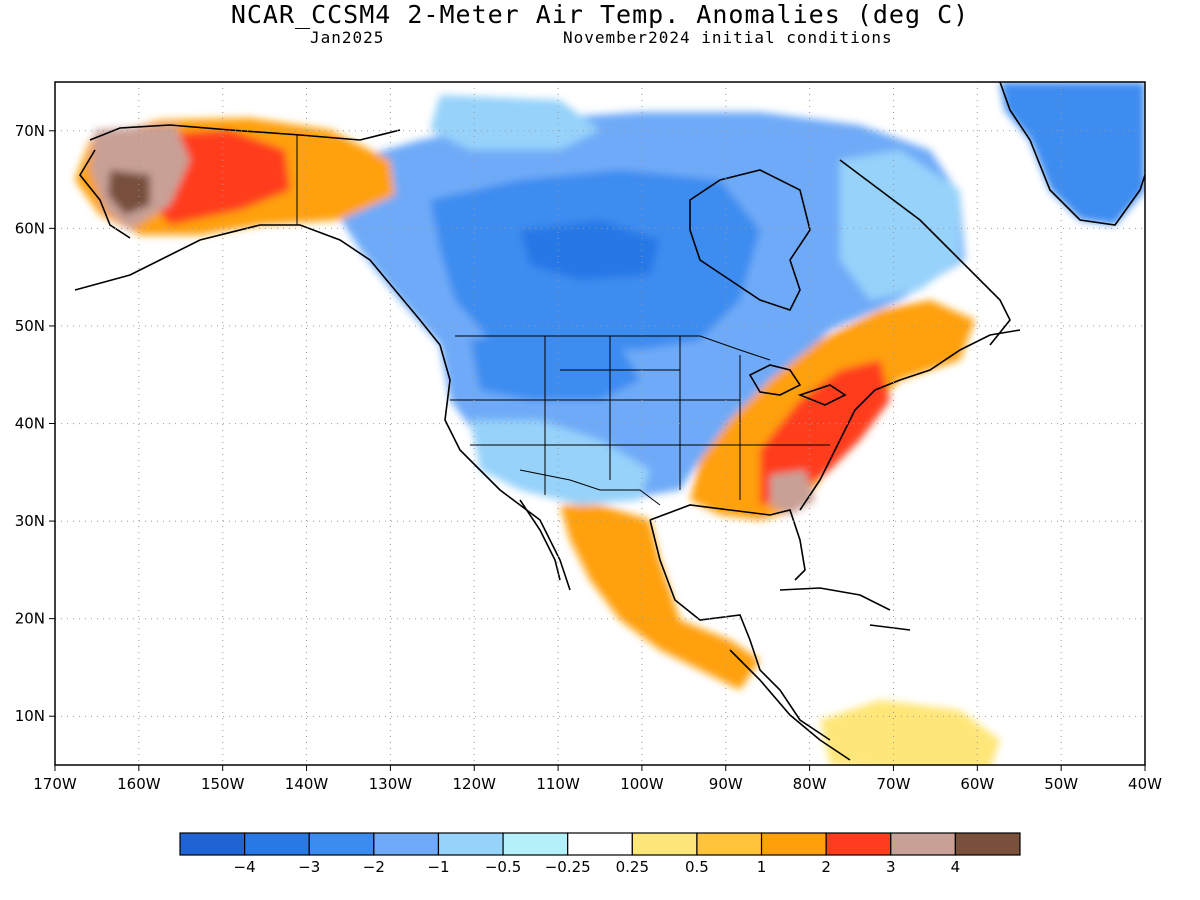  What do you see at coordinates (30, 424) in the screenshot?
I see `lat-tick-label: 40N` at bounding box center [30, 424].